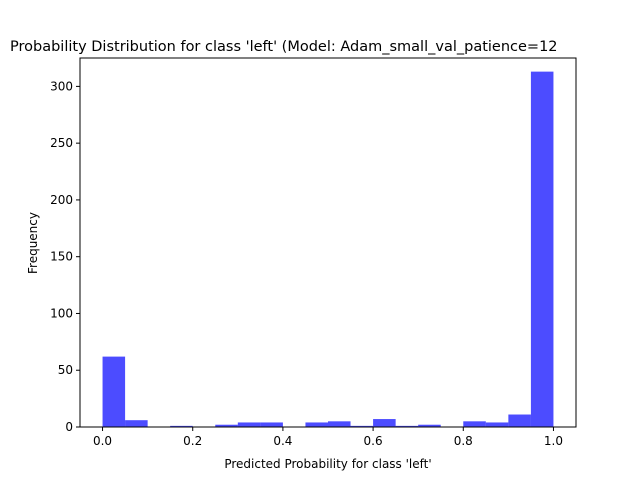 This screenshot has height=480, width=640. I want to click on x-axis-label: Predicted Probability for class 'left', so click(327, 464).